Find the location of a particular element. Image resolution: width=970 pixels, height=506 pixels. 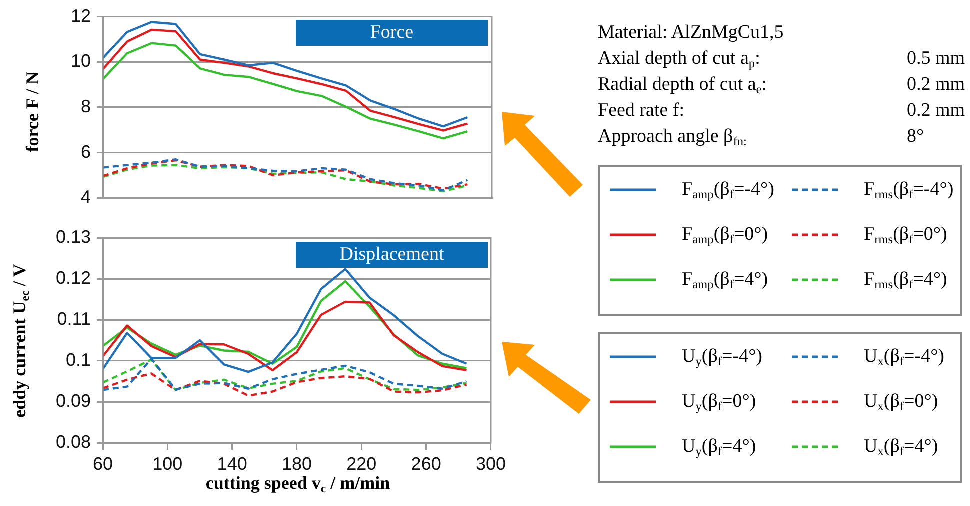

x-tick-label: 140 is located at coordinates (232, 464).